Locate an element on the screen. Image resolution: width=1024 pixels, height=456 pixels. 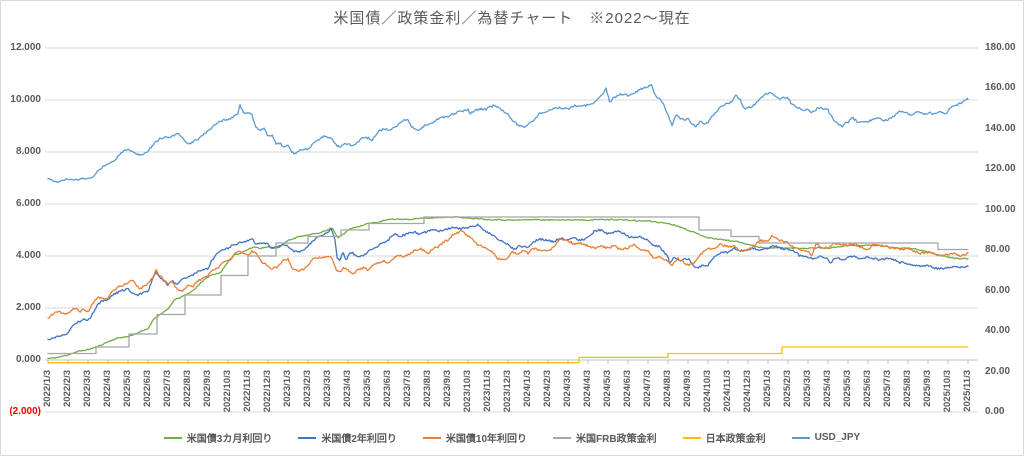
y-left-tick-label: 2.000 is located at coordinates (28, 307).